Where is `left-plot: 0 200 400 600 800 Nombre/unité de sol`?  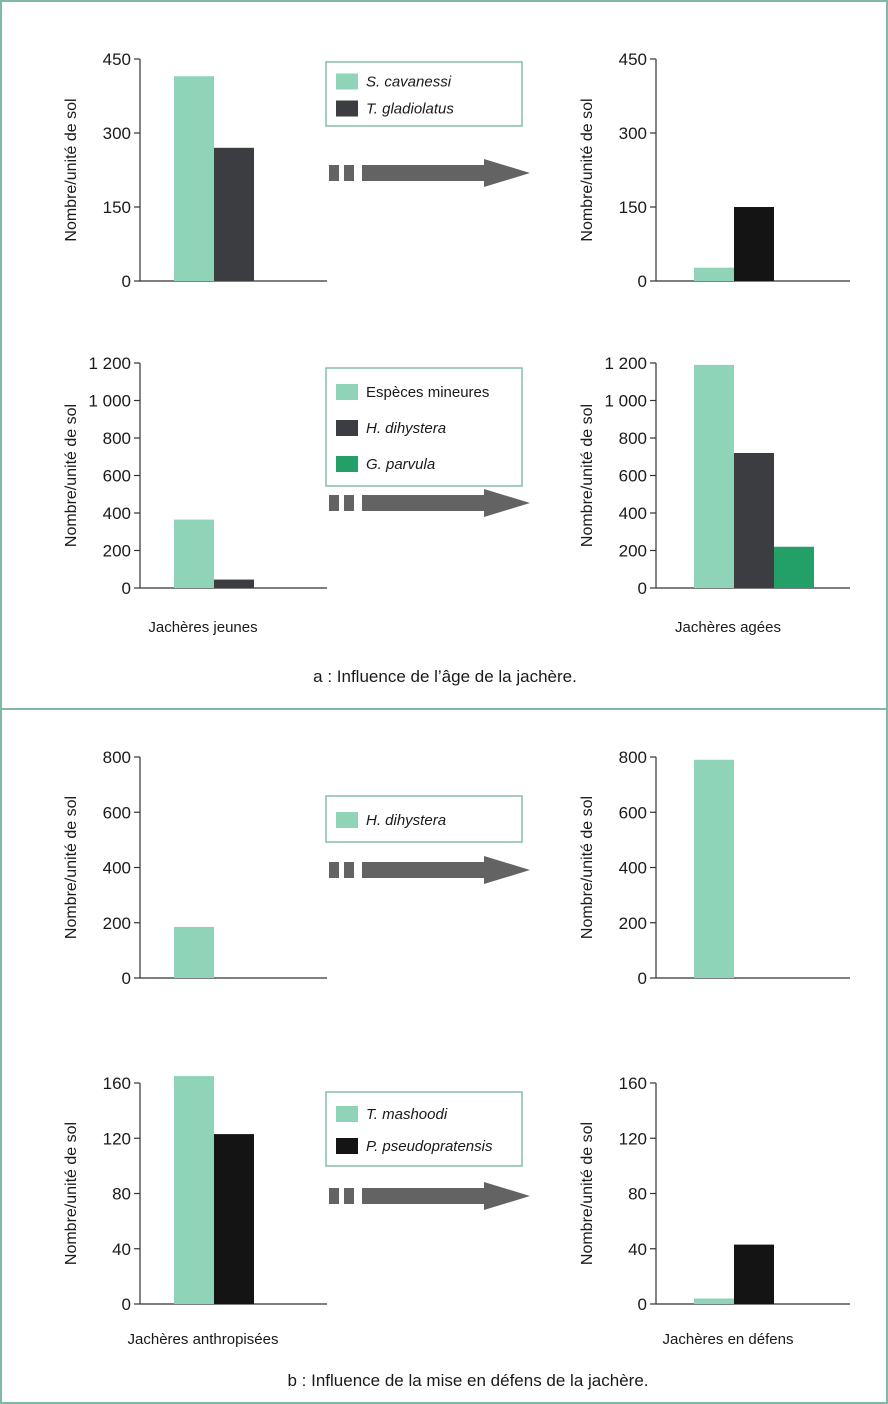 left-plot: 0 200 400 600 800 Nombre/unité de sol is located at coordinates (195, 868).